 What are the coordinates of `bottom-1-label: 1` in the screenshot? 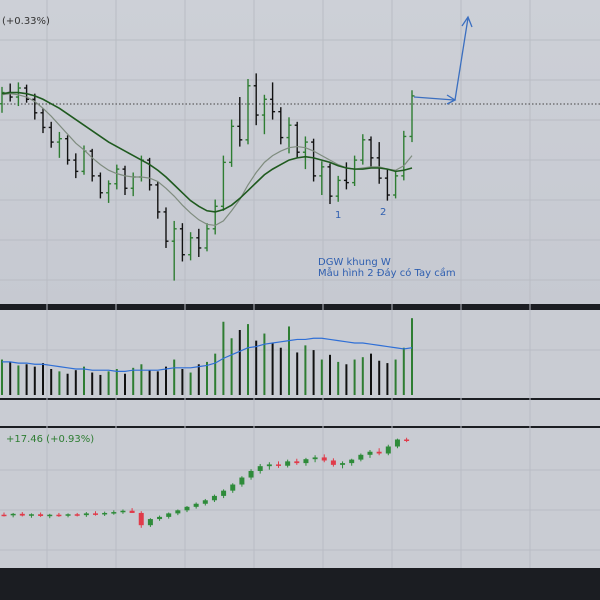 It's located at (338, 215).